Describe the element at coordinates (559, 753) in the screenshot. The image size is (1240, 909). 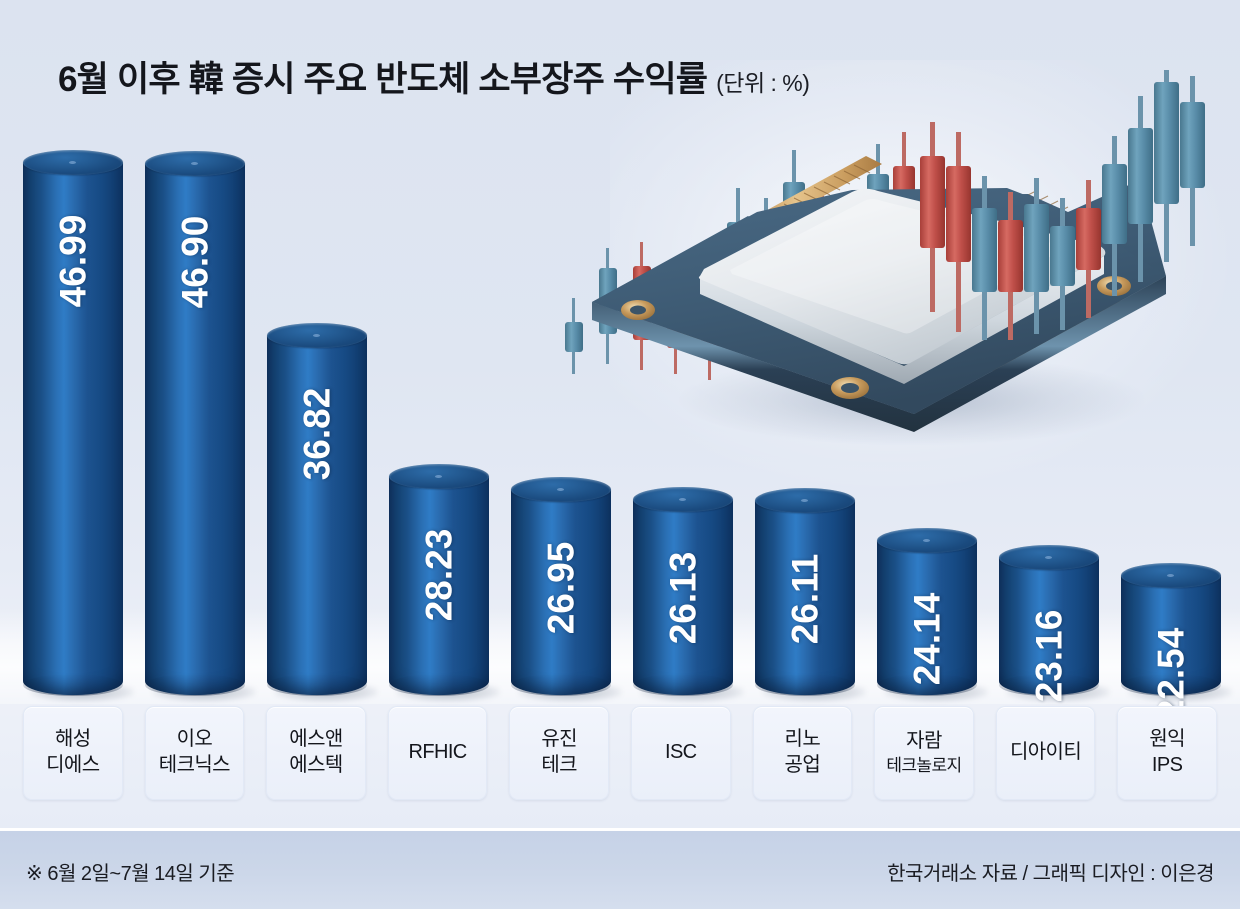
I see `category-label: 유진 테크` at that location.